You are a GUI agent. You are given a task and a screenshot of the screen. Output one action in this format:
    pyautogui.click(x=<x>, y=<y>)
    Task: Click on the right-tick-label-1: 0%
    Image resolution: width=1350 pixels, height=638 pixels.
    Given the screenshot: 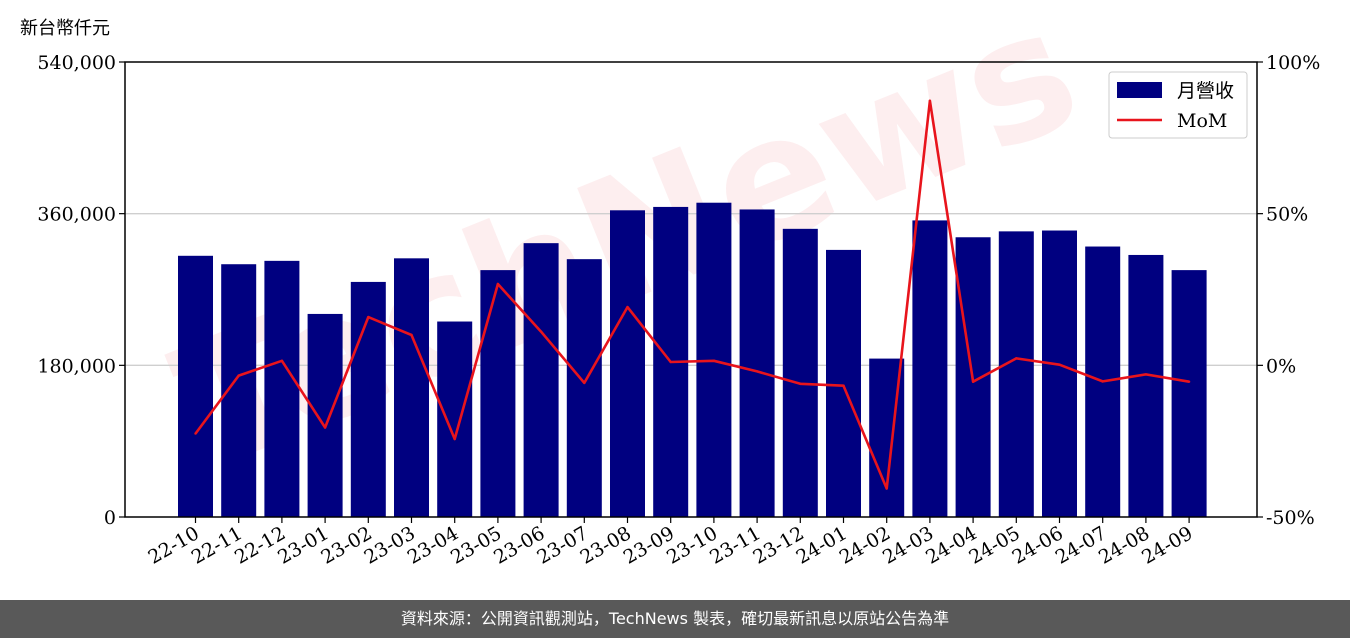 What is the action you would take?
    pyautogui.click(x=1281, y=366)
    